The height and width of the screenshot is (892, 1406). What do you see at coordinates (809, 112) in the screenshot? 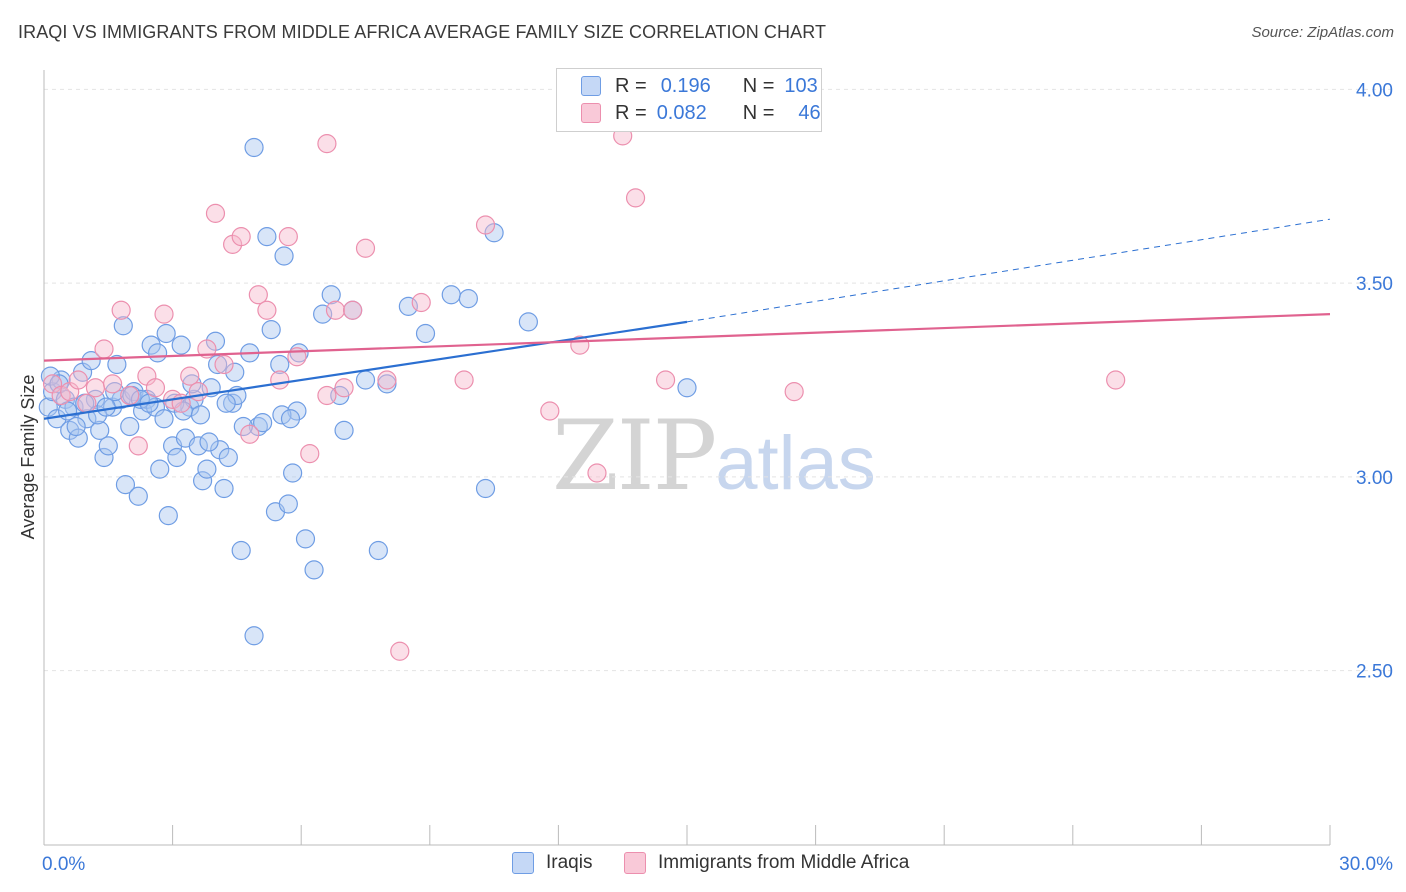
I see `legend-n-value: 46` at bounding box center [809, 112].